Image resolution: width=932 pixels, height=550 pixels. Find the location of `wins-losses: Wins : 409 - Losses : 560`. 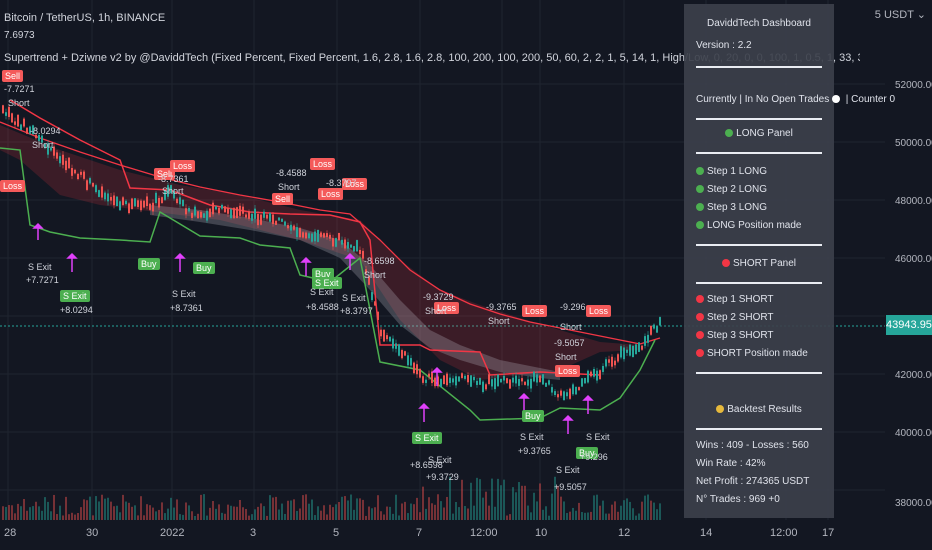

wins-losses: Wins : 409 - Losses : 560 is located at coordinates (752, 445).